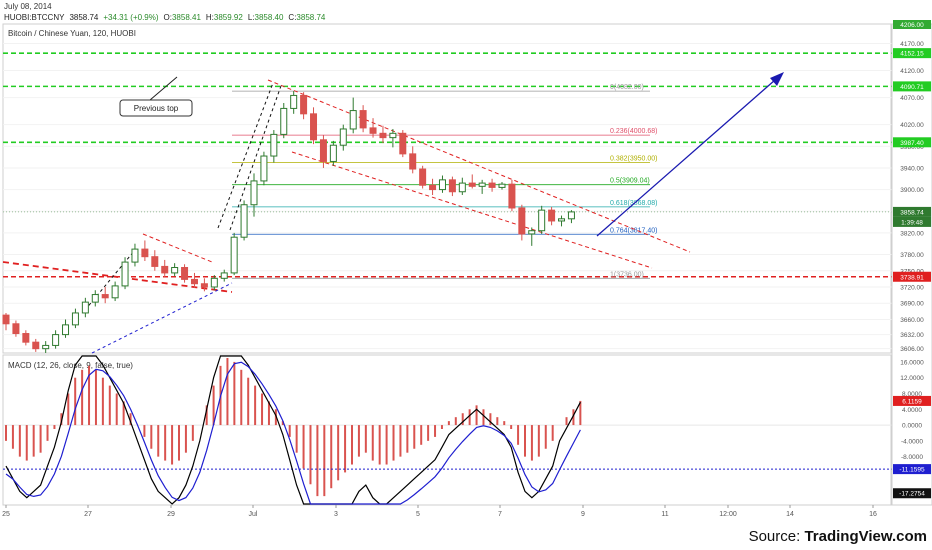 This screenshot has height=550, width=932. I want to click on axis-top-label: 4206.00, so click(912, 25).